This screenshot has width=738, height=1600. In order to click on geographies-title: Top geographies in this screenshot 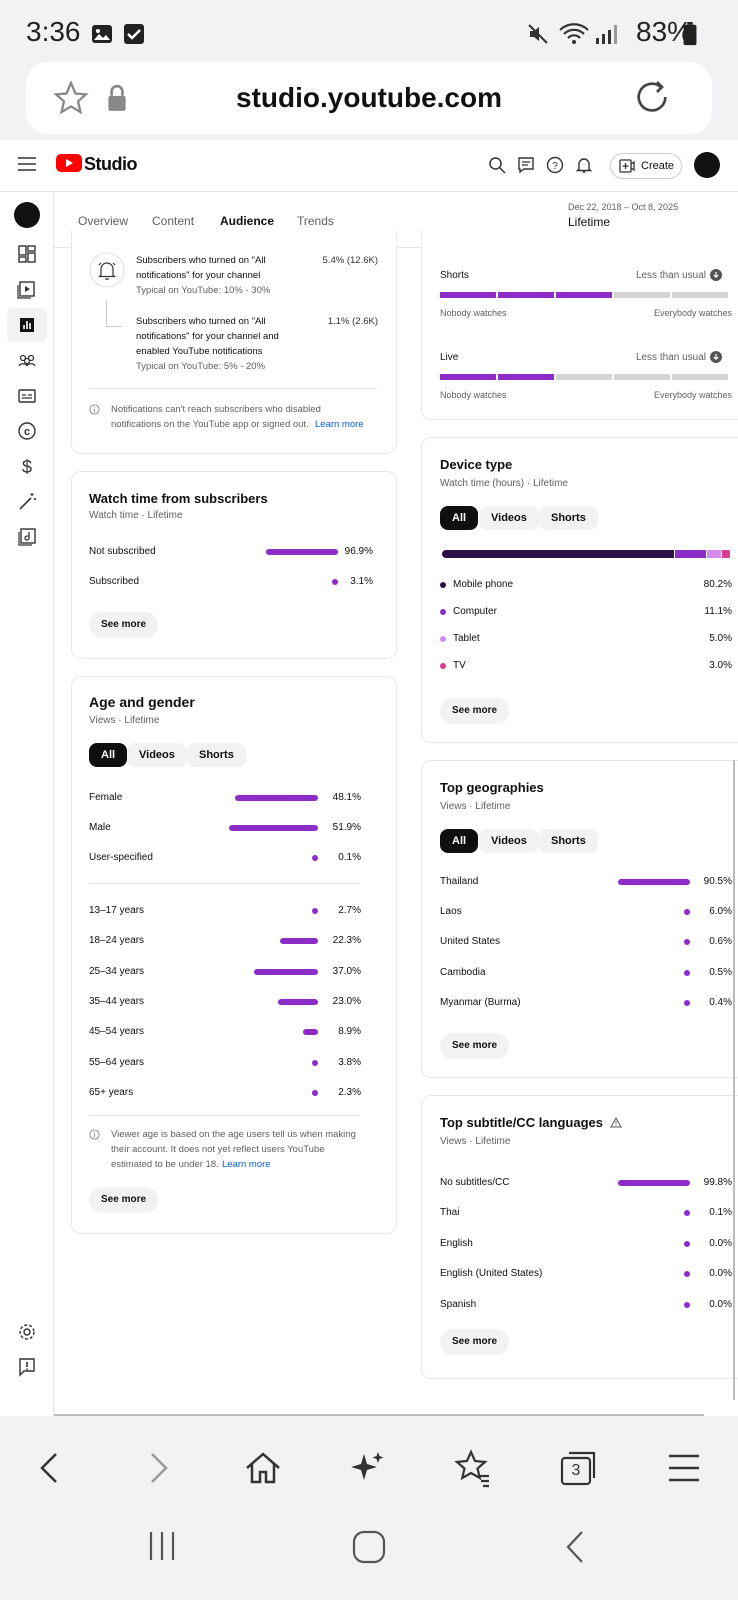, I will do `click(492, 787)`.